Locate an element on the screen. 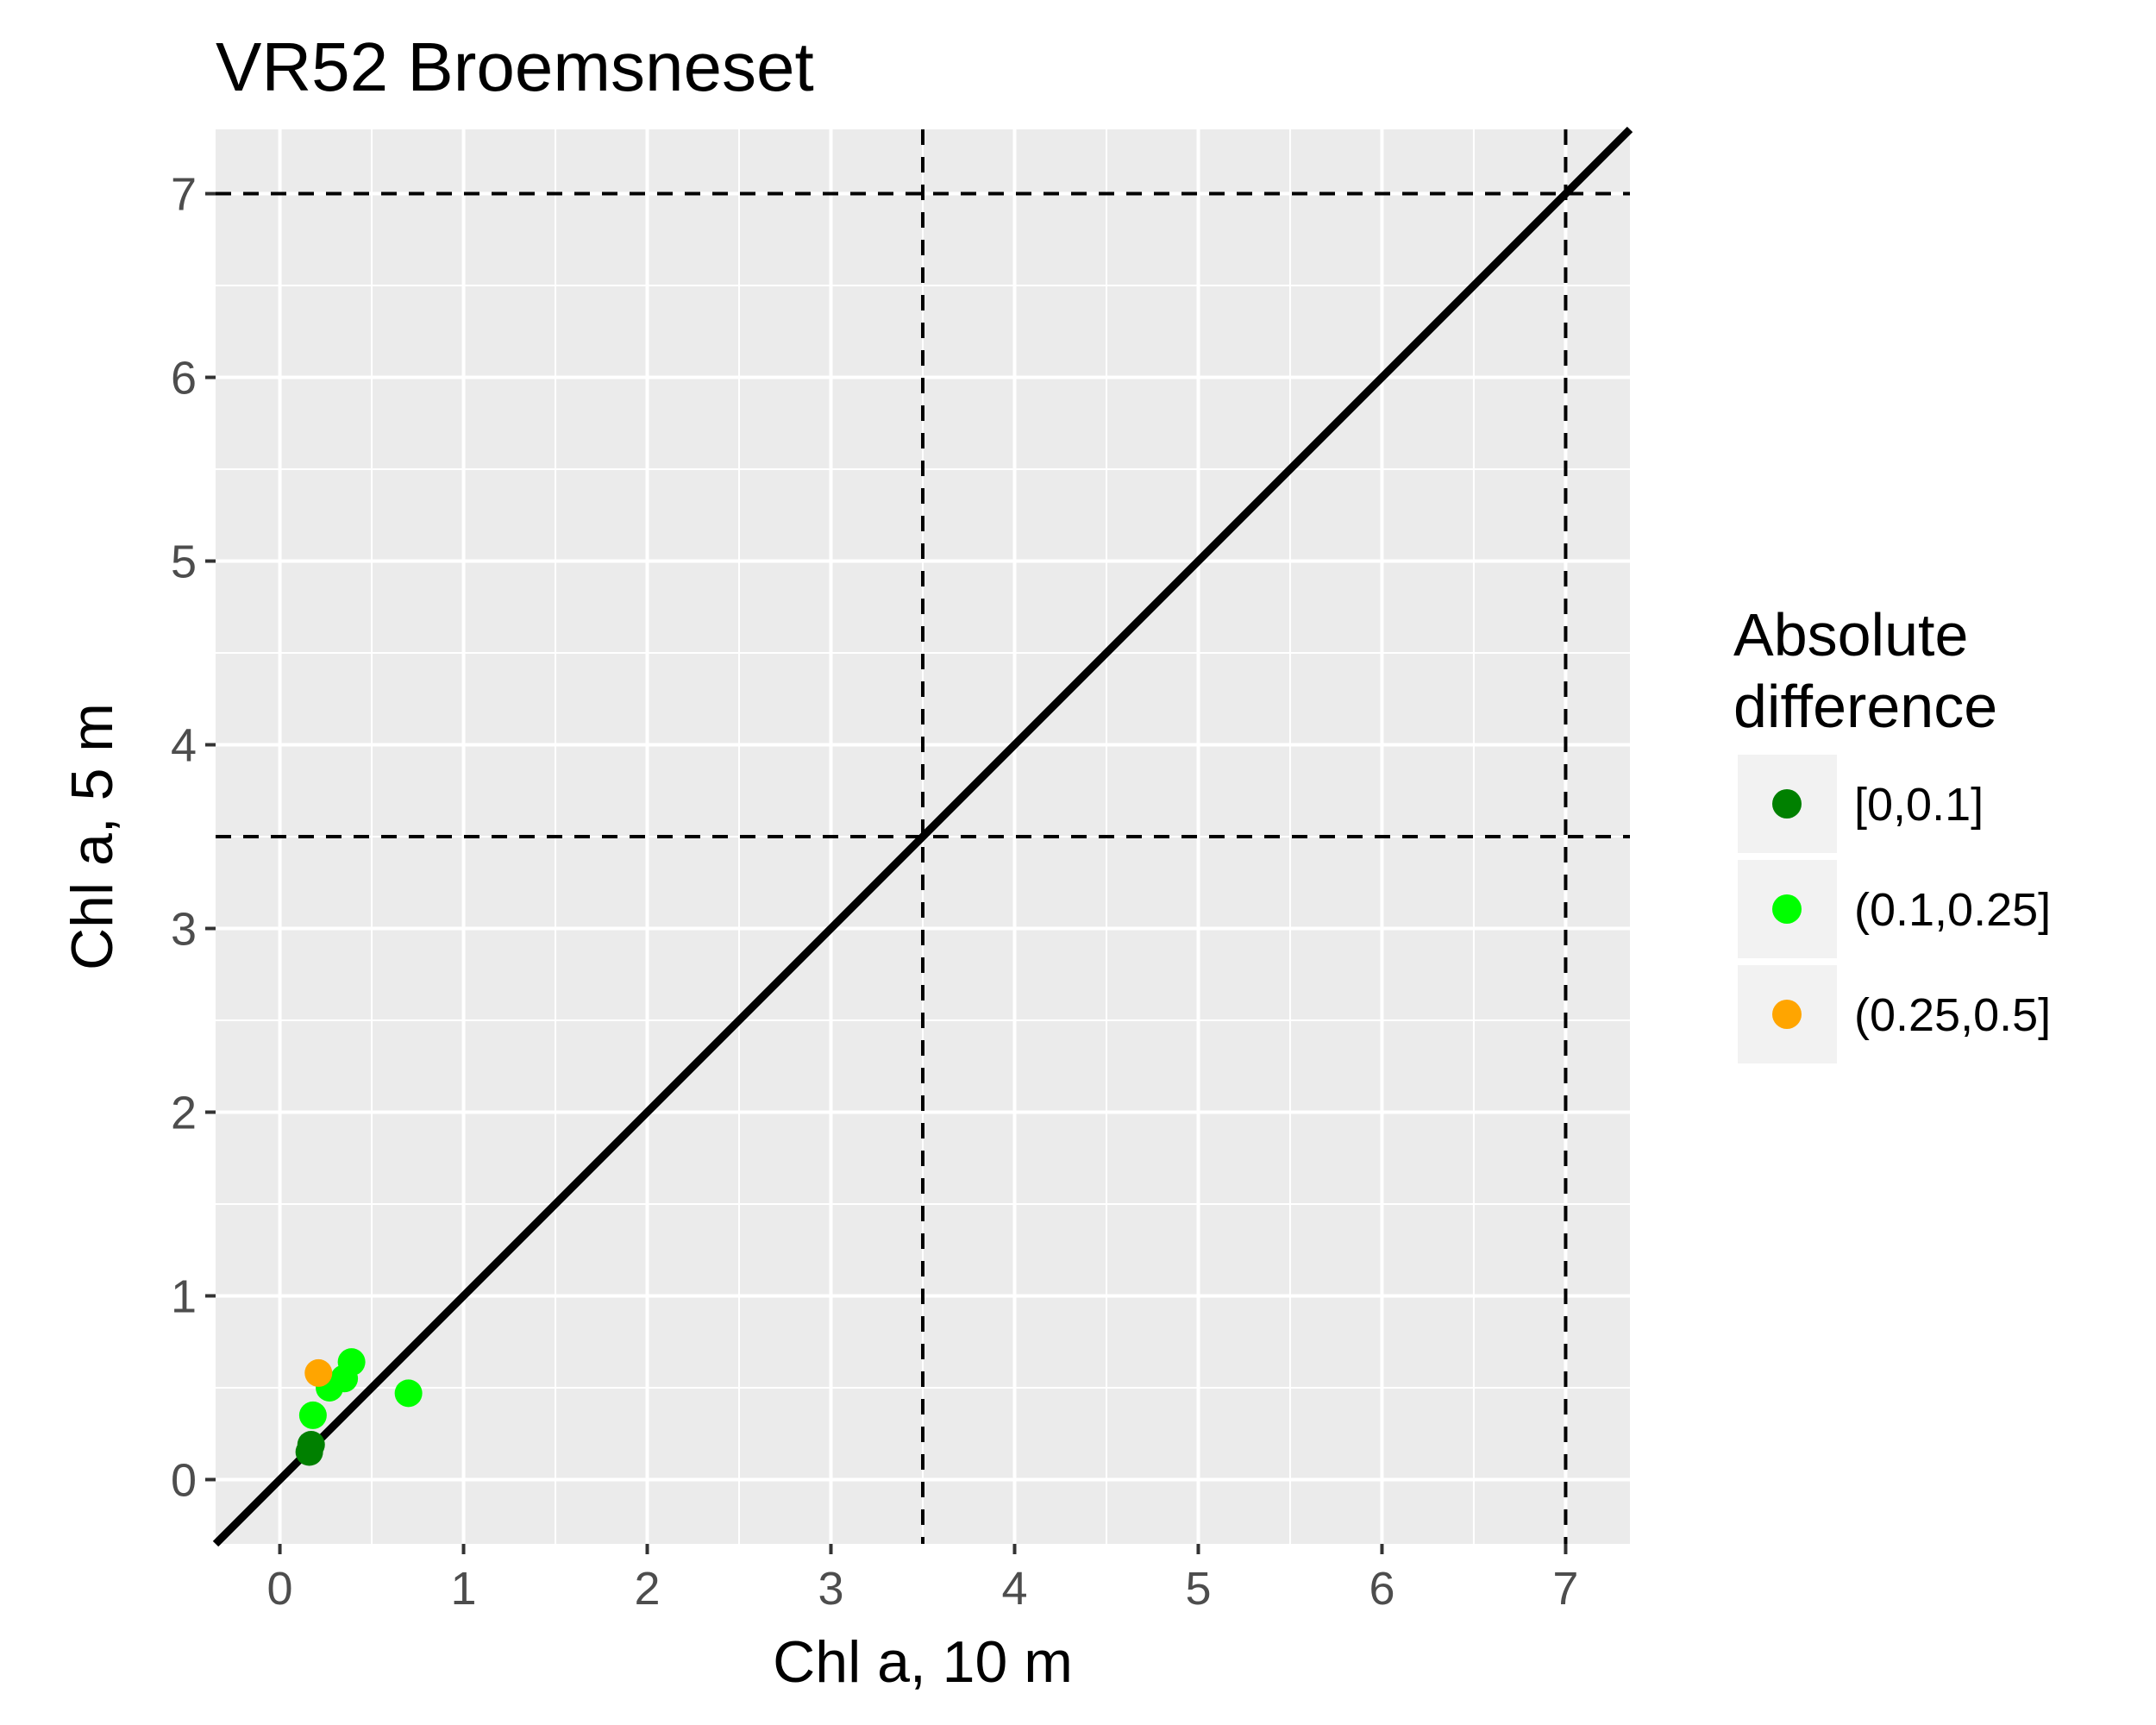  x-axis-title: Chl a, 10 m is located at coordinates (923, 1662).